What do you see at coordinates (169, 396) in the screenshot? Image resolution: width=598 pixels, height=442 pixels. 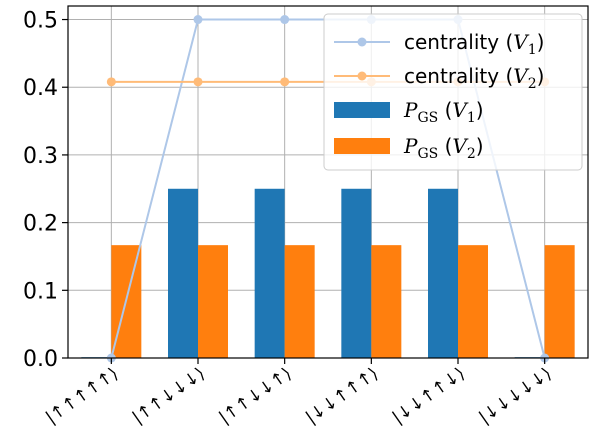 I see `x-tick-label: |↑↑↓↓↓⟩` at bounding box center [169, 396].